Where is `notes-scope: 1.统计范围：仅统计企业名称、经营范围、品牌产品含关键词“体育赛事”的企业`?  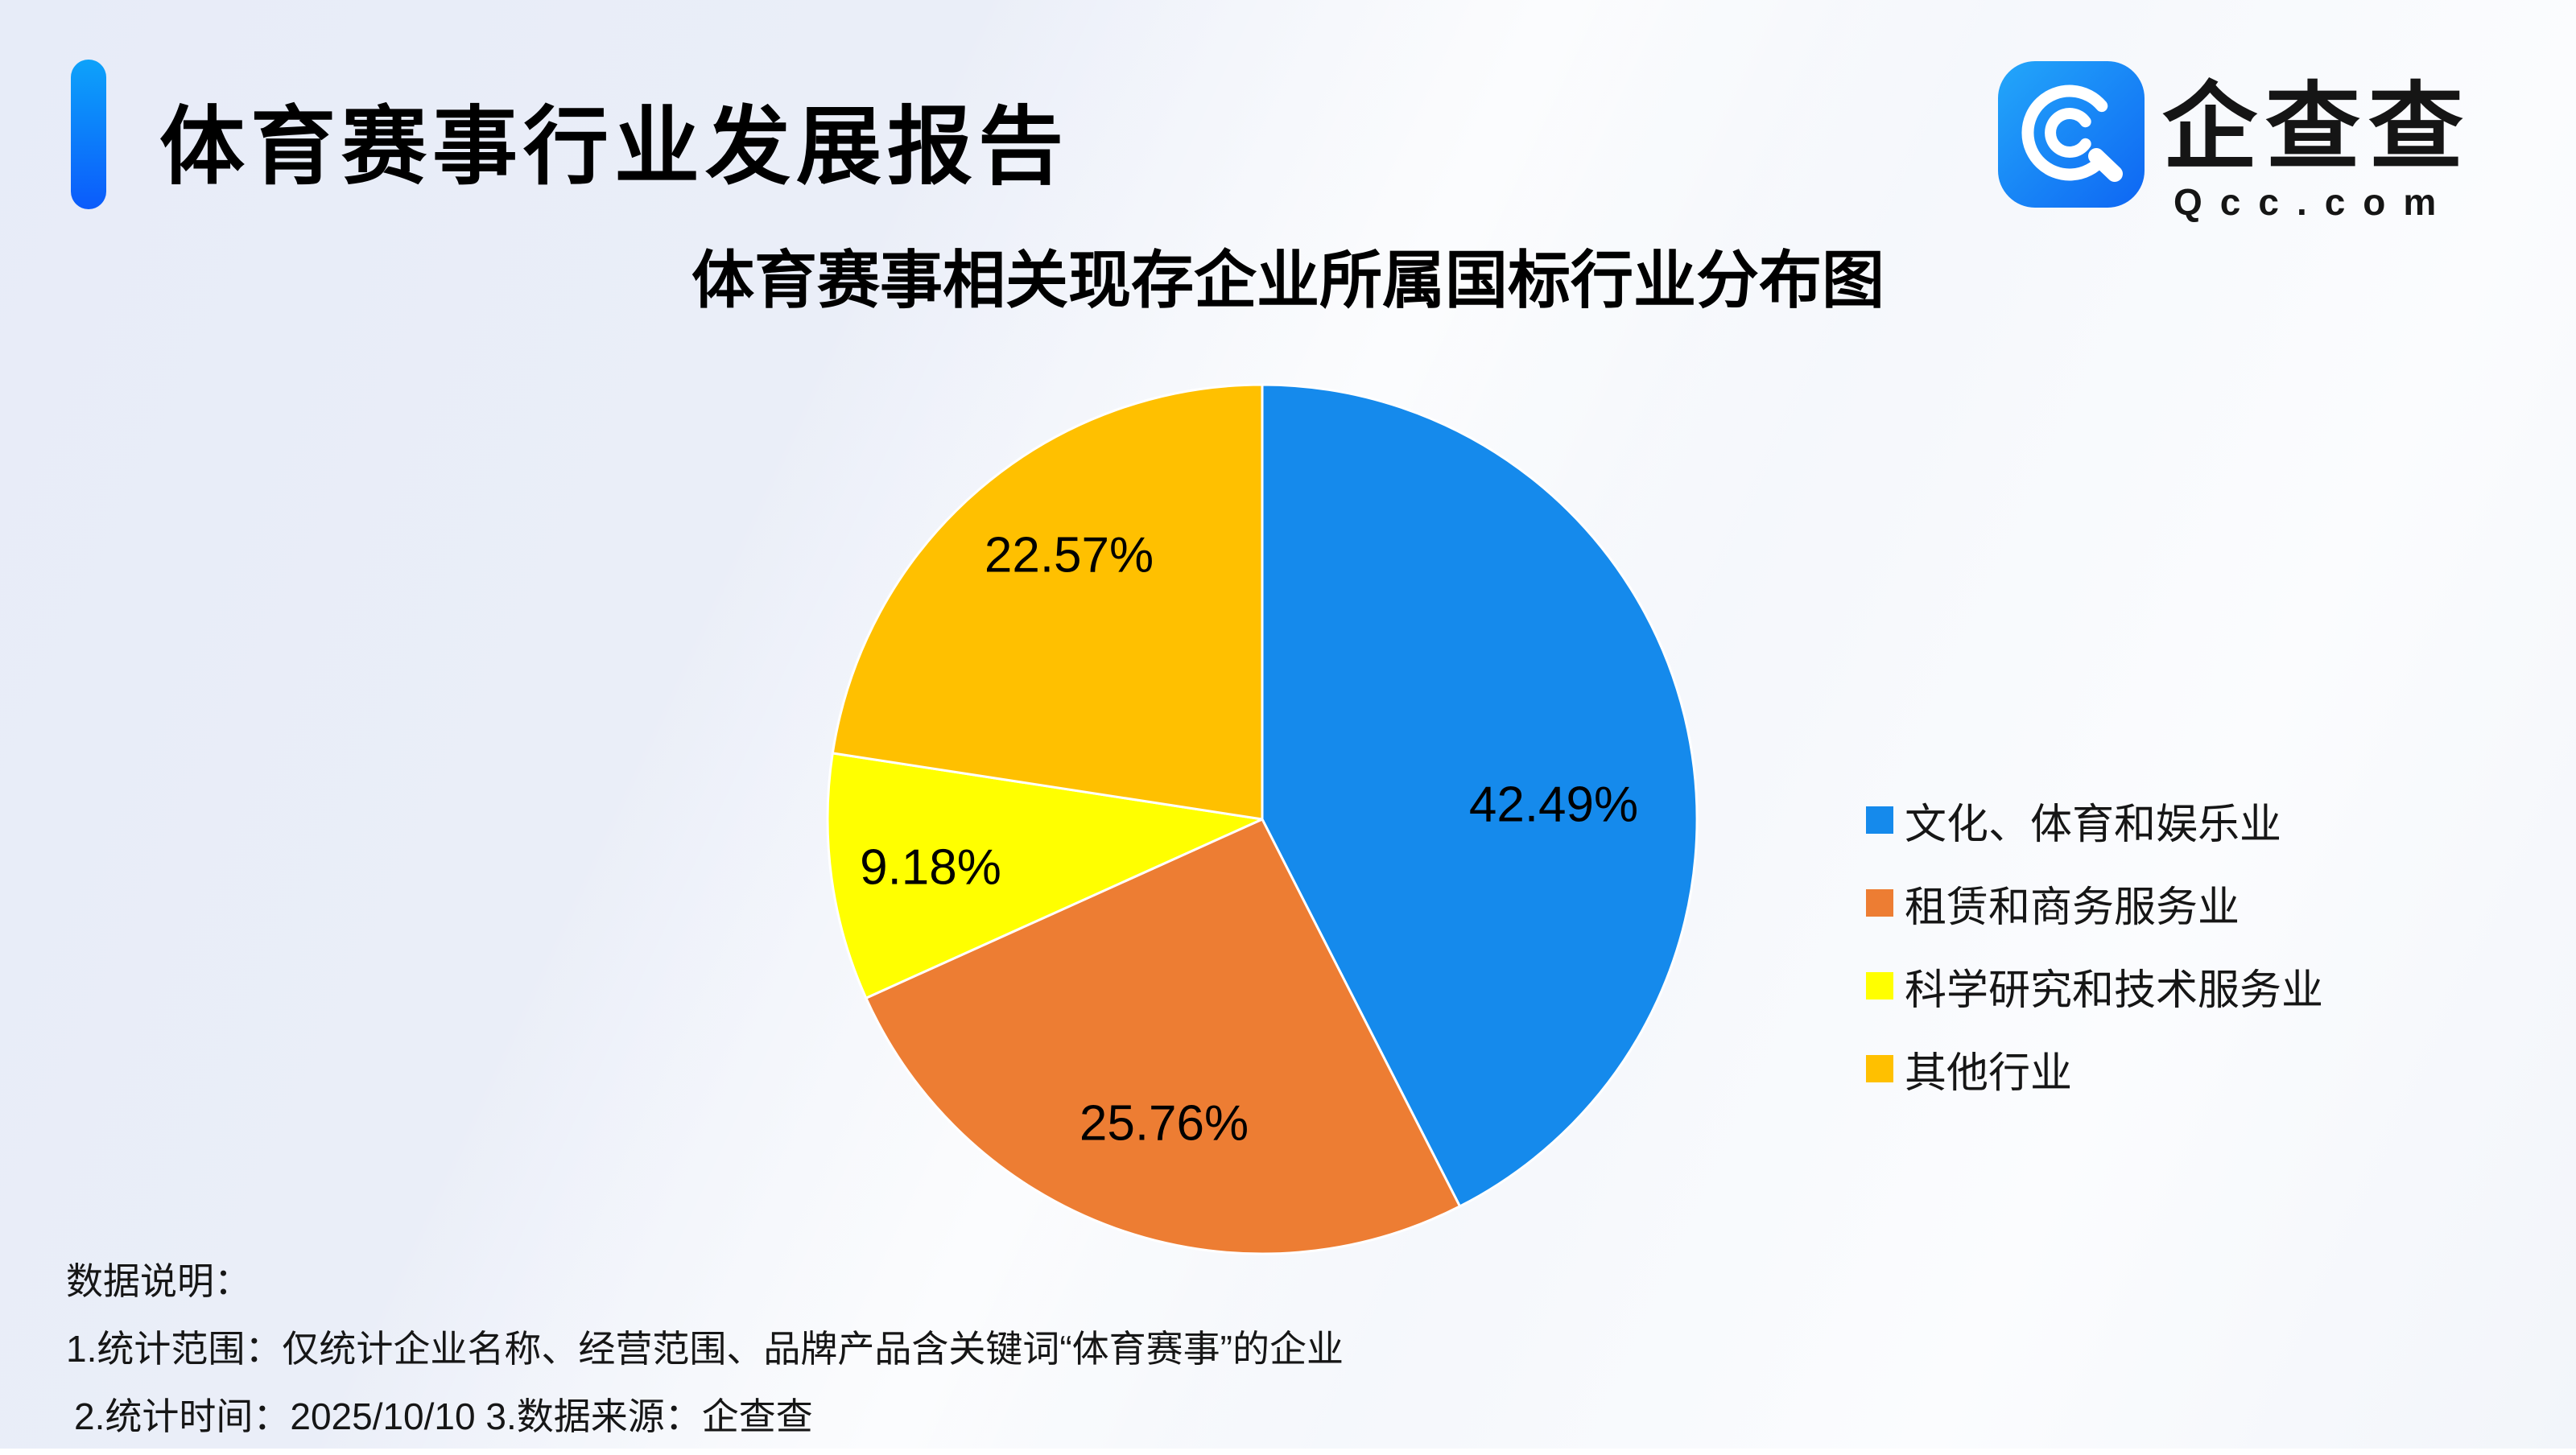 notes-scope: 1.统计范围：仅统计企业名称、经营范围、品牌产品含关键词“体育赛事”的企业 is located at coordinates (705, 1349).